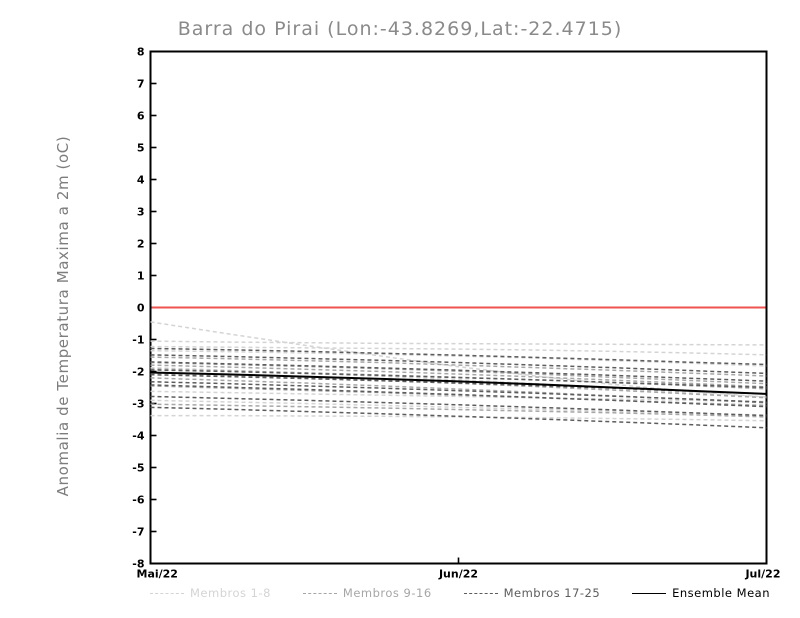 This screenshot has height=618, width=800. I want to click on y-axis-tick-label: -1, so click(138, 340).